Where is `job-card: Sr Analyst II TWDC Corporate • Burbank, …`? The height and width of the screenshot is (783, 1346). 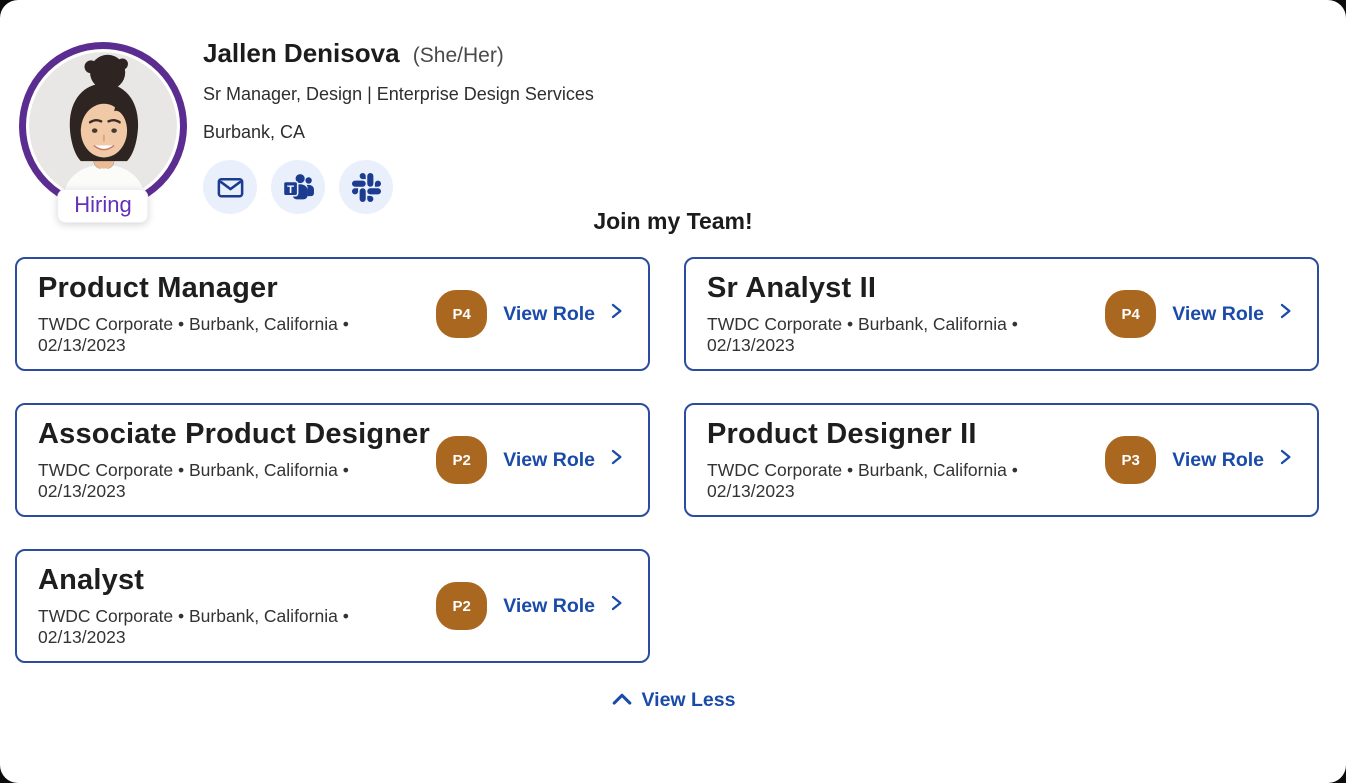
job-card: Sr Analyst II TWDC Corporate • Burbank, … is located at coordinates (1001, 314).